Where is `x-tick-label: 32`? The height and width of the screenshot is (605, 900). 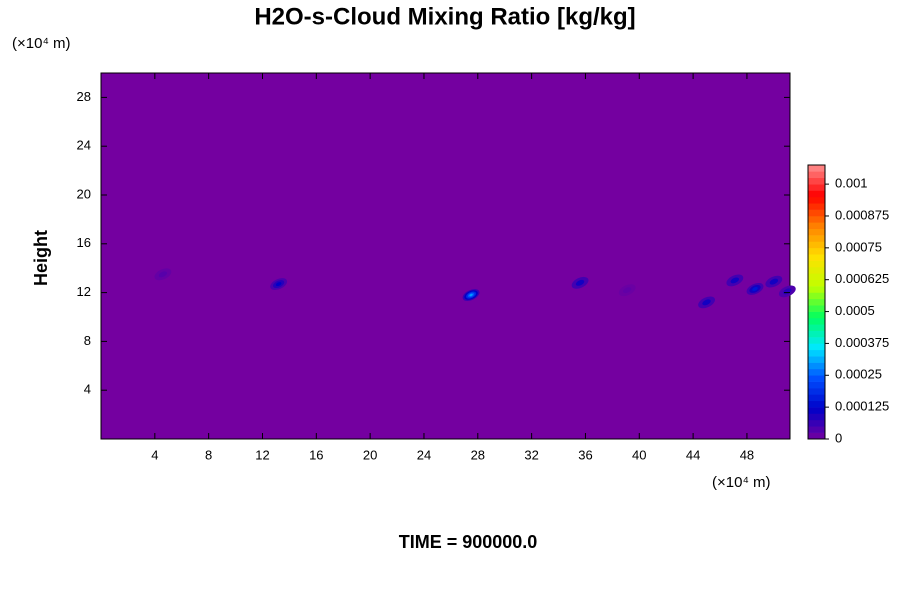 x-tick-label: 32 is located at coordinates (531, 454).